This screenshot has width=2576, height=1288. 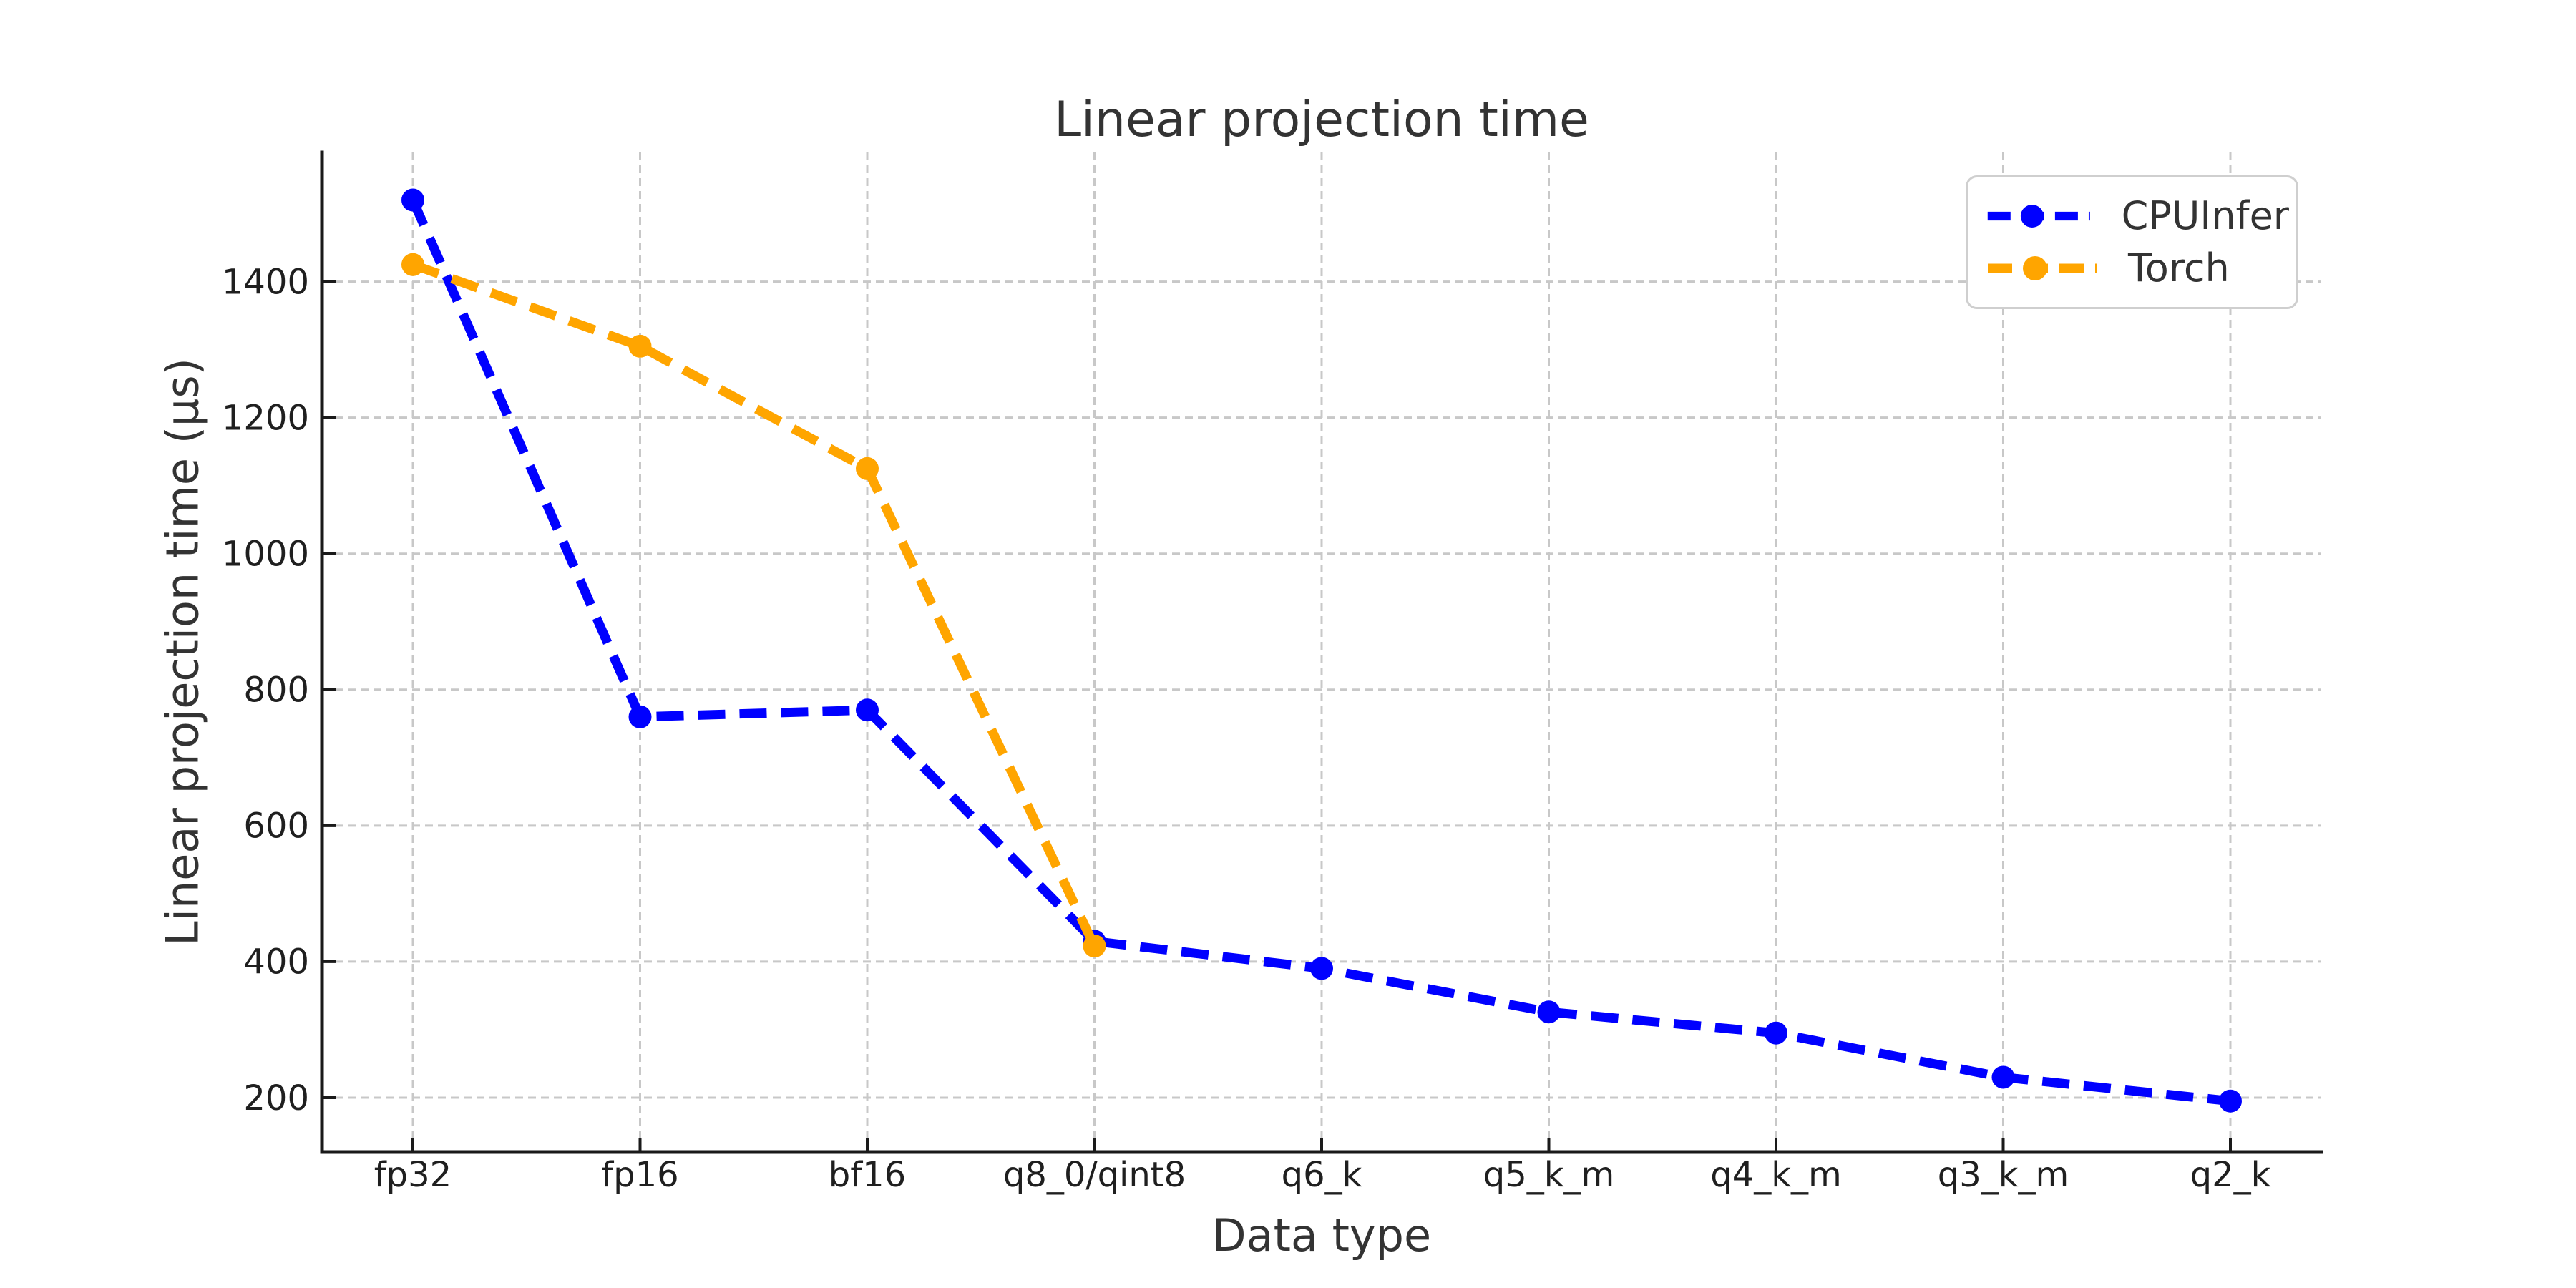 What do you see at coordinates (1094, 946) in the screenshot?
I see `data-point-Torch-q8_0/qint8` at bounding box center [1094, 946].